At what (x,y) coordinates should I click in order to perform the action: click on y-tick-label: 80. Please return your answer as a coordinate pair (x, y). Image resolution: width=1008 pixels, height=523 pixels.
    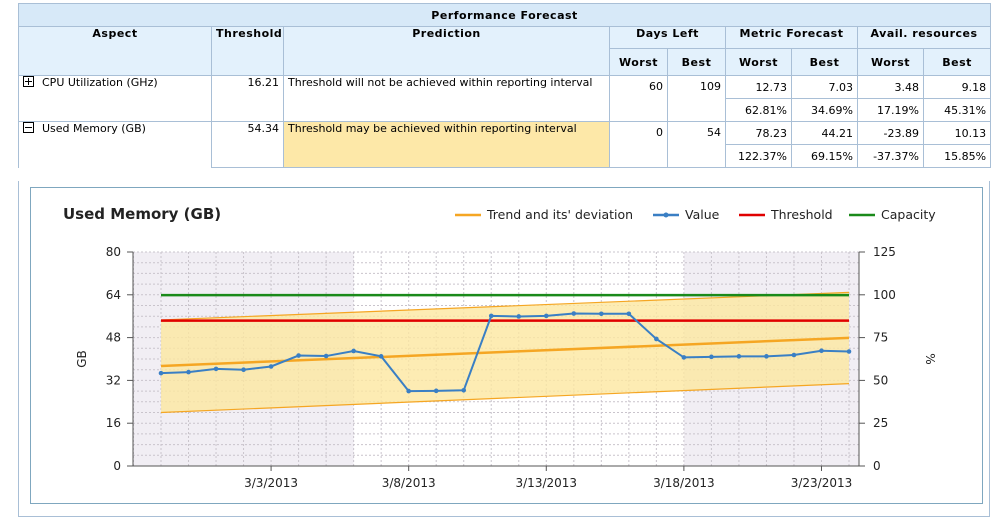
    Looking at the image, I should click on (113, 252).